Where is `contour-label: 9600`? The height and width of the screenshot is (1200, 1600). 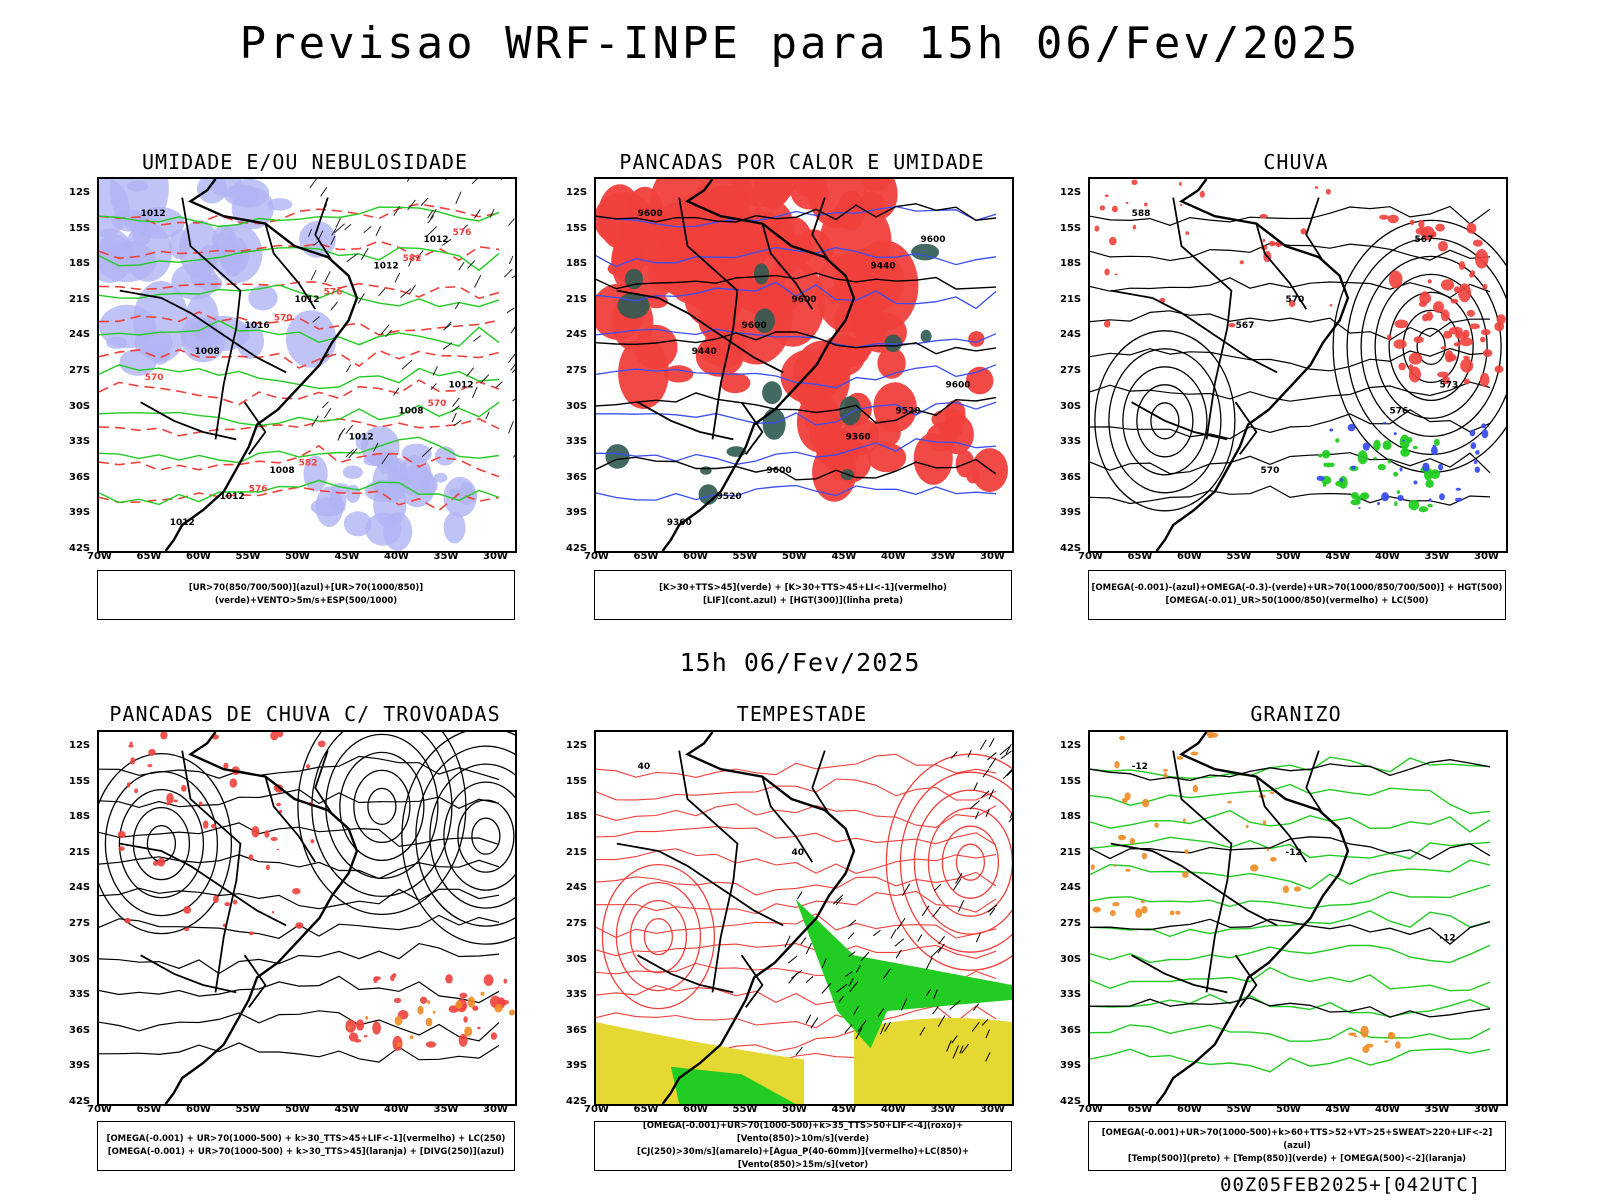 contour-label: 9600 is located at coordinates (932, 240).